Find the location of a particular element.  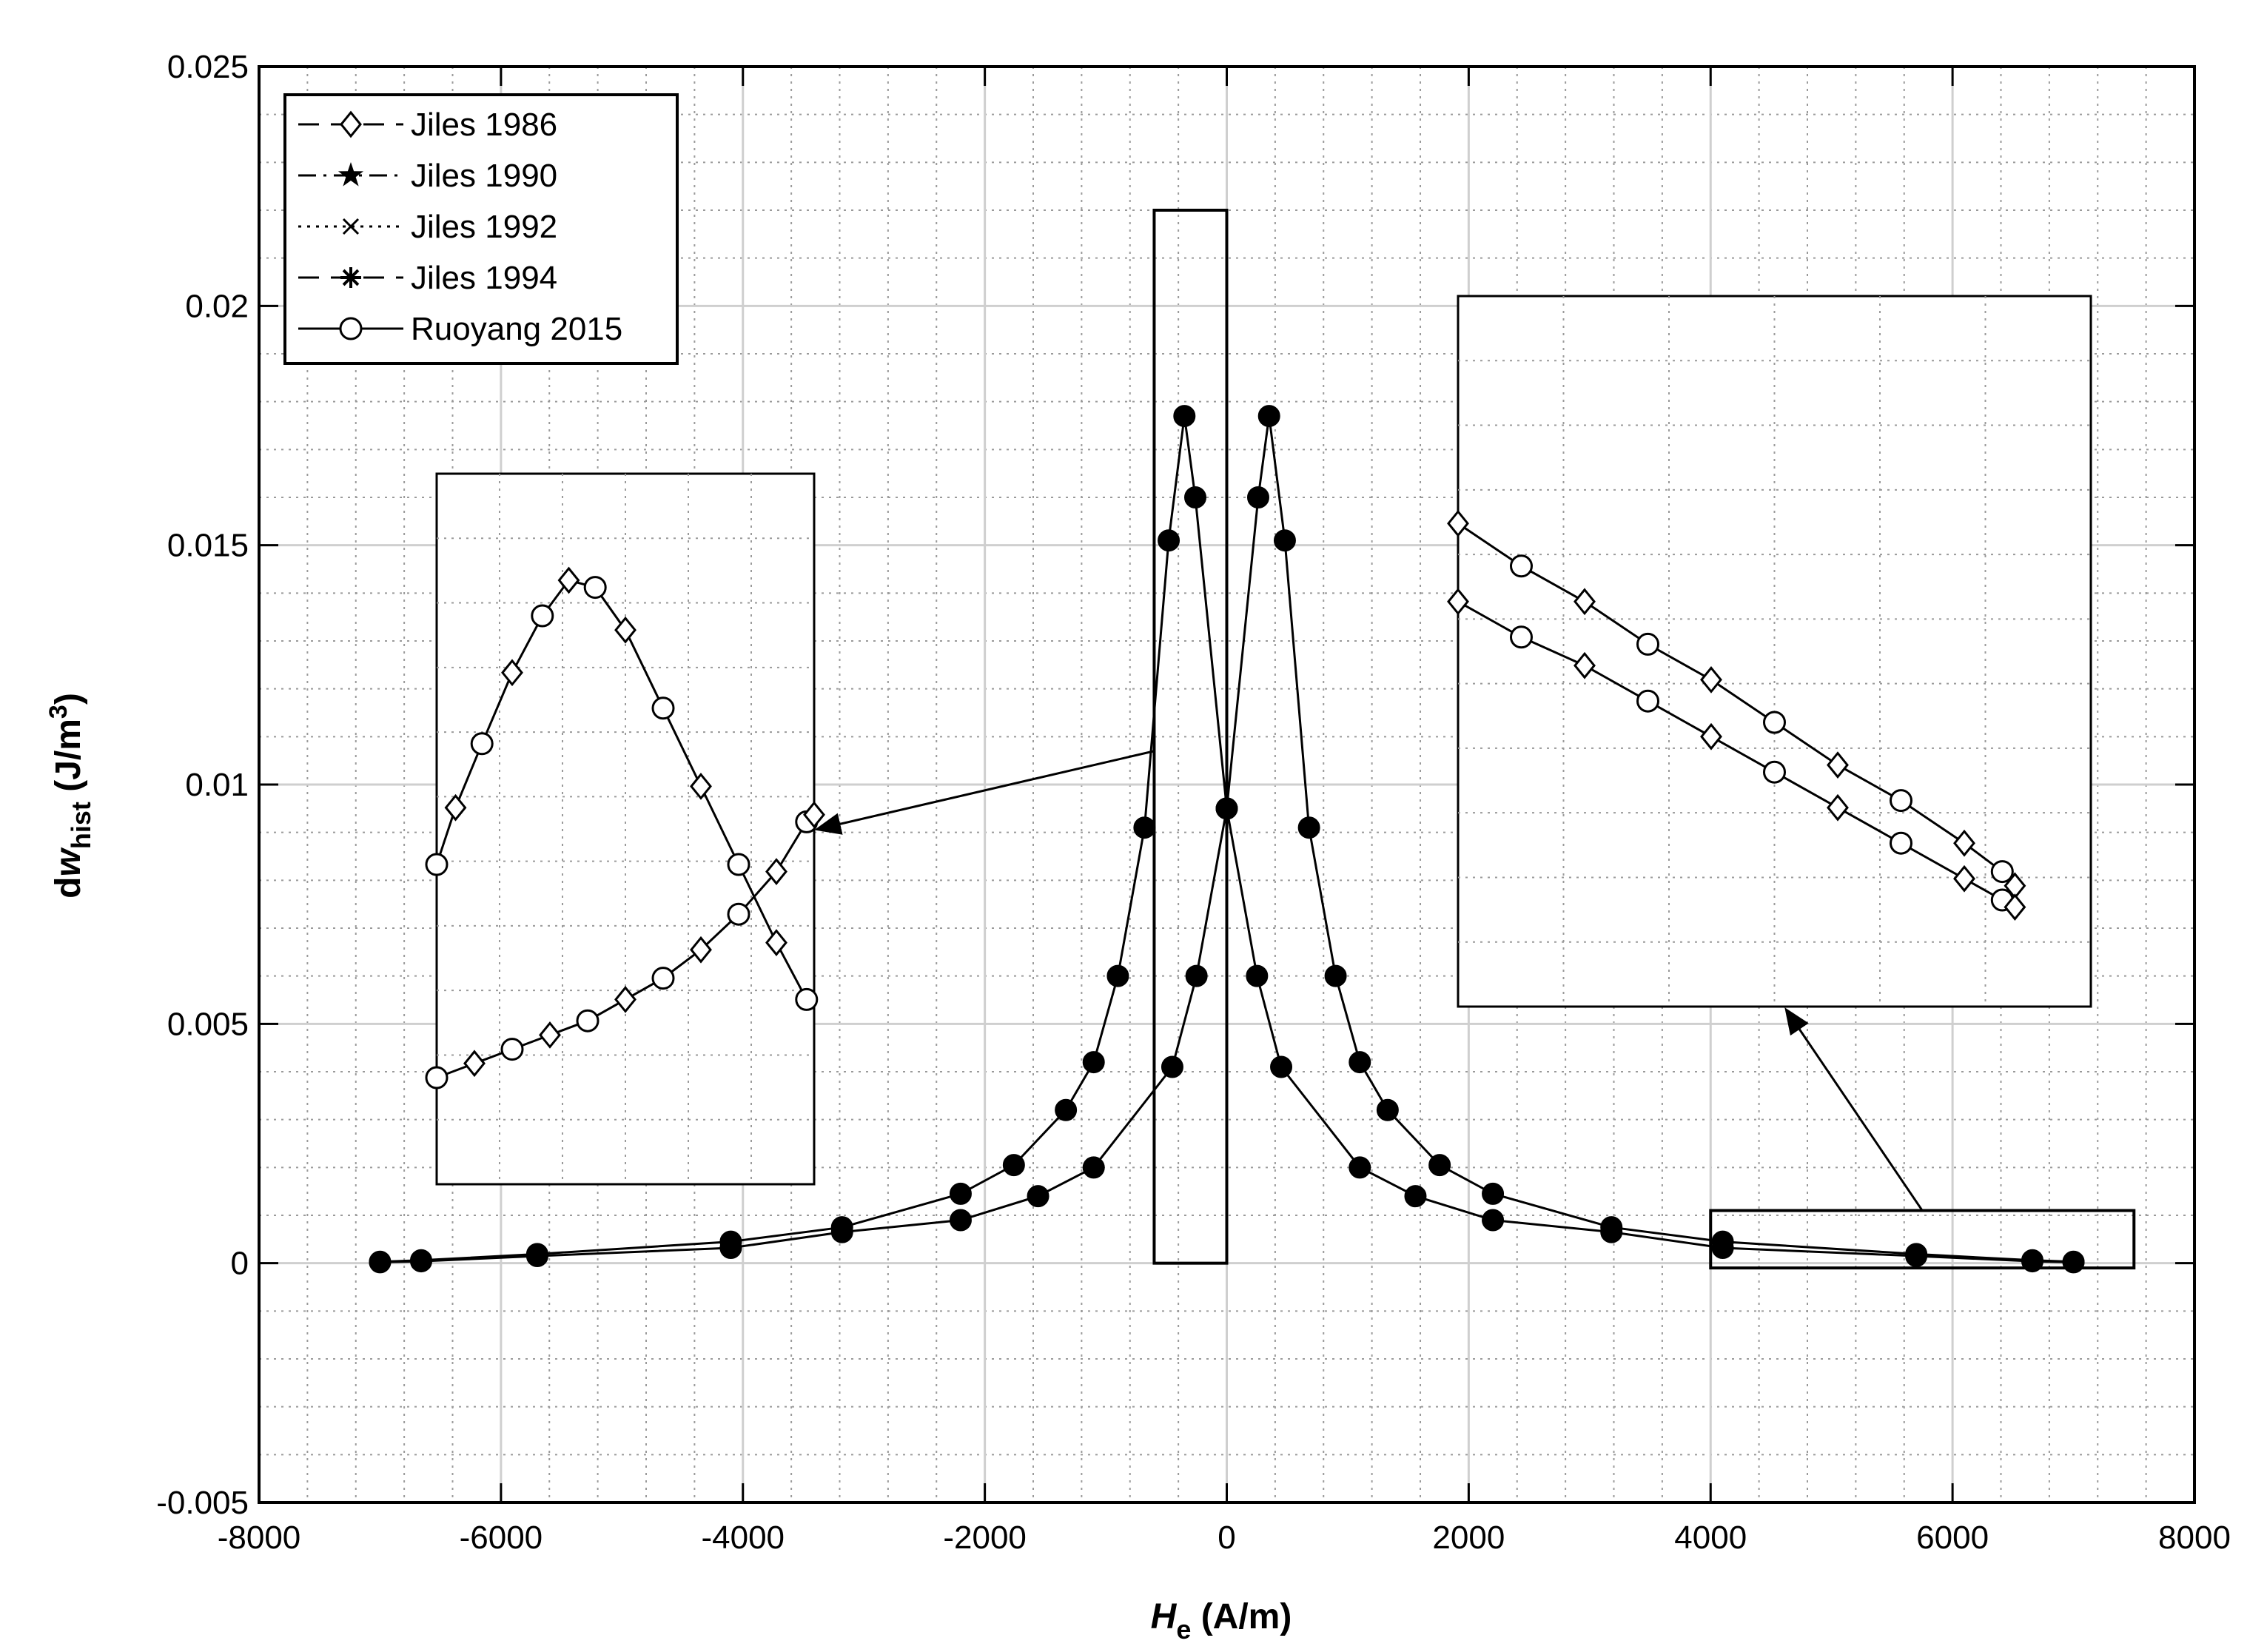

diamond-marker-icon is located at coordinates (351, 124).